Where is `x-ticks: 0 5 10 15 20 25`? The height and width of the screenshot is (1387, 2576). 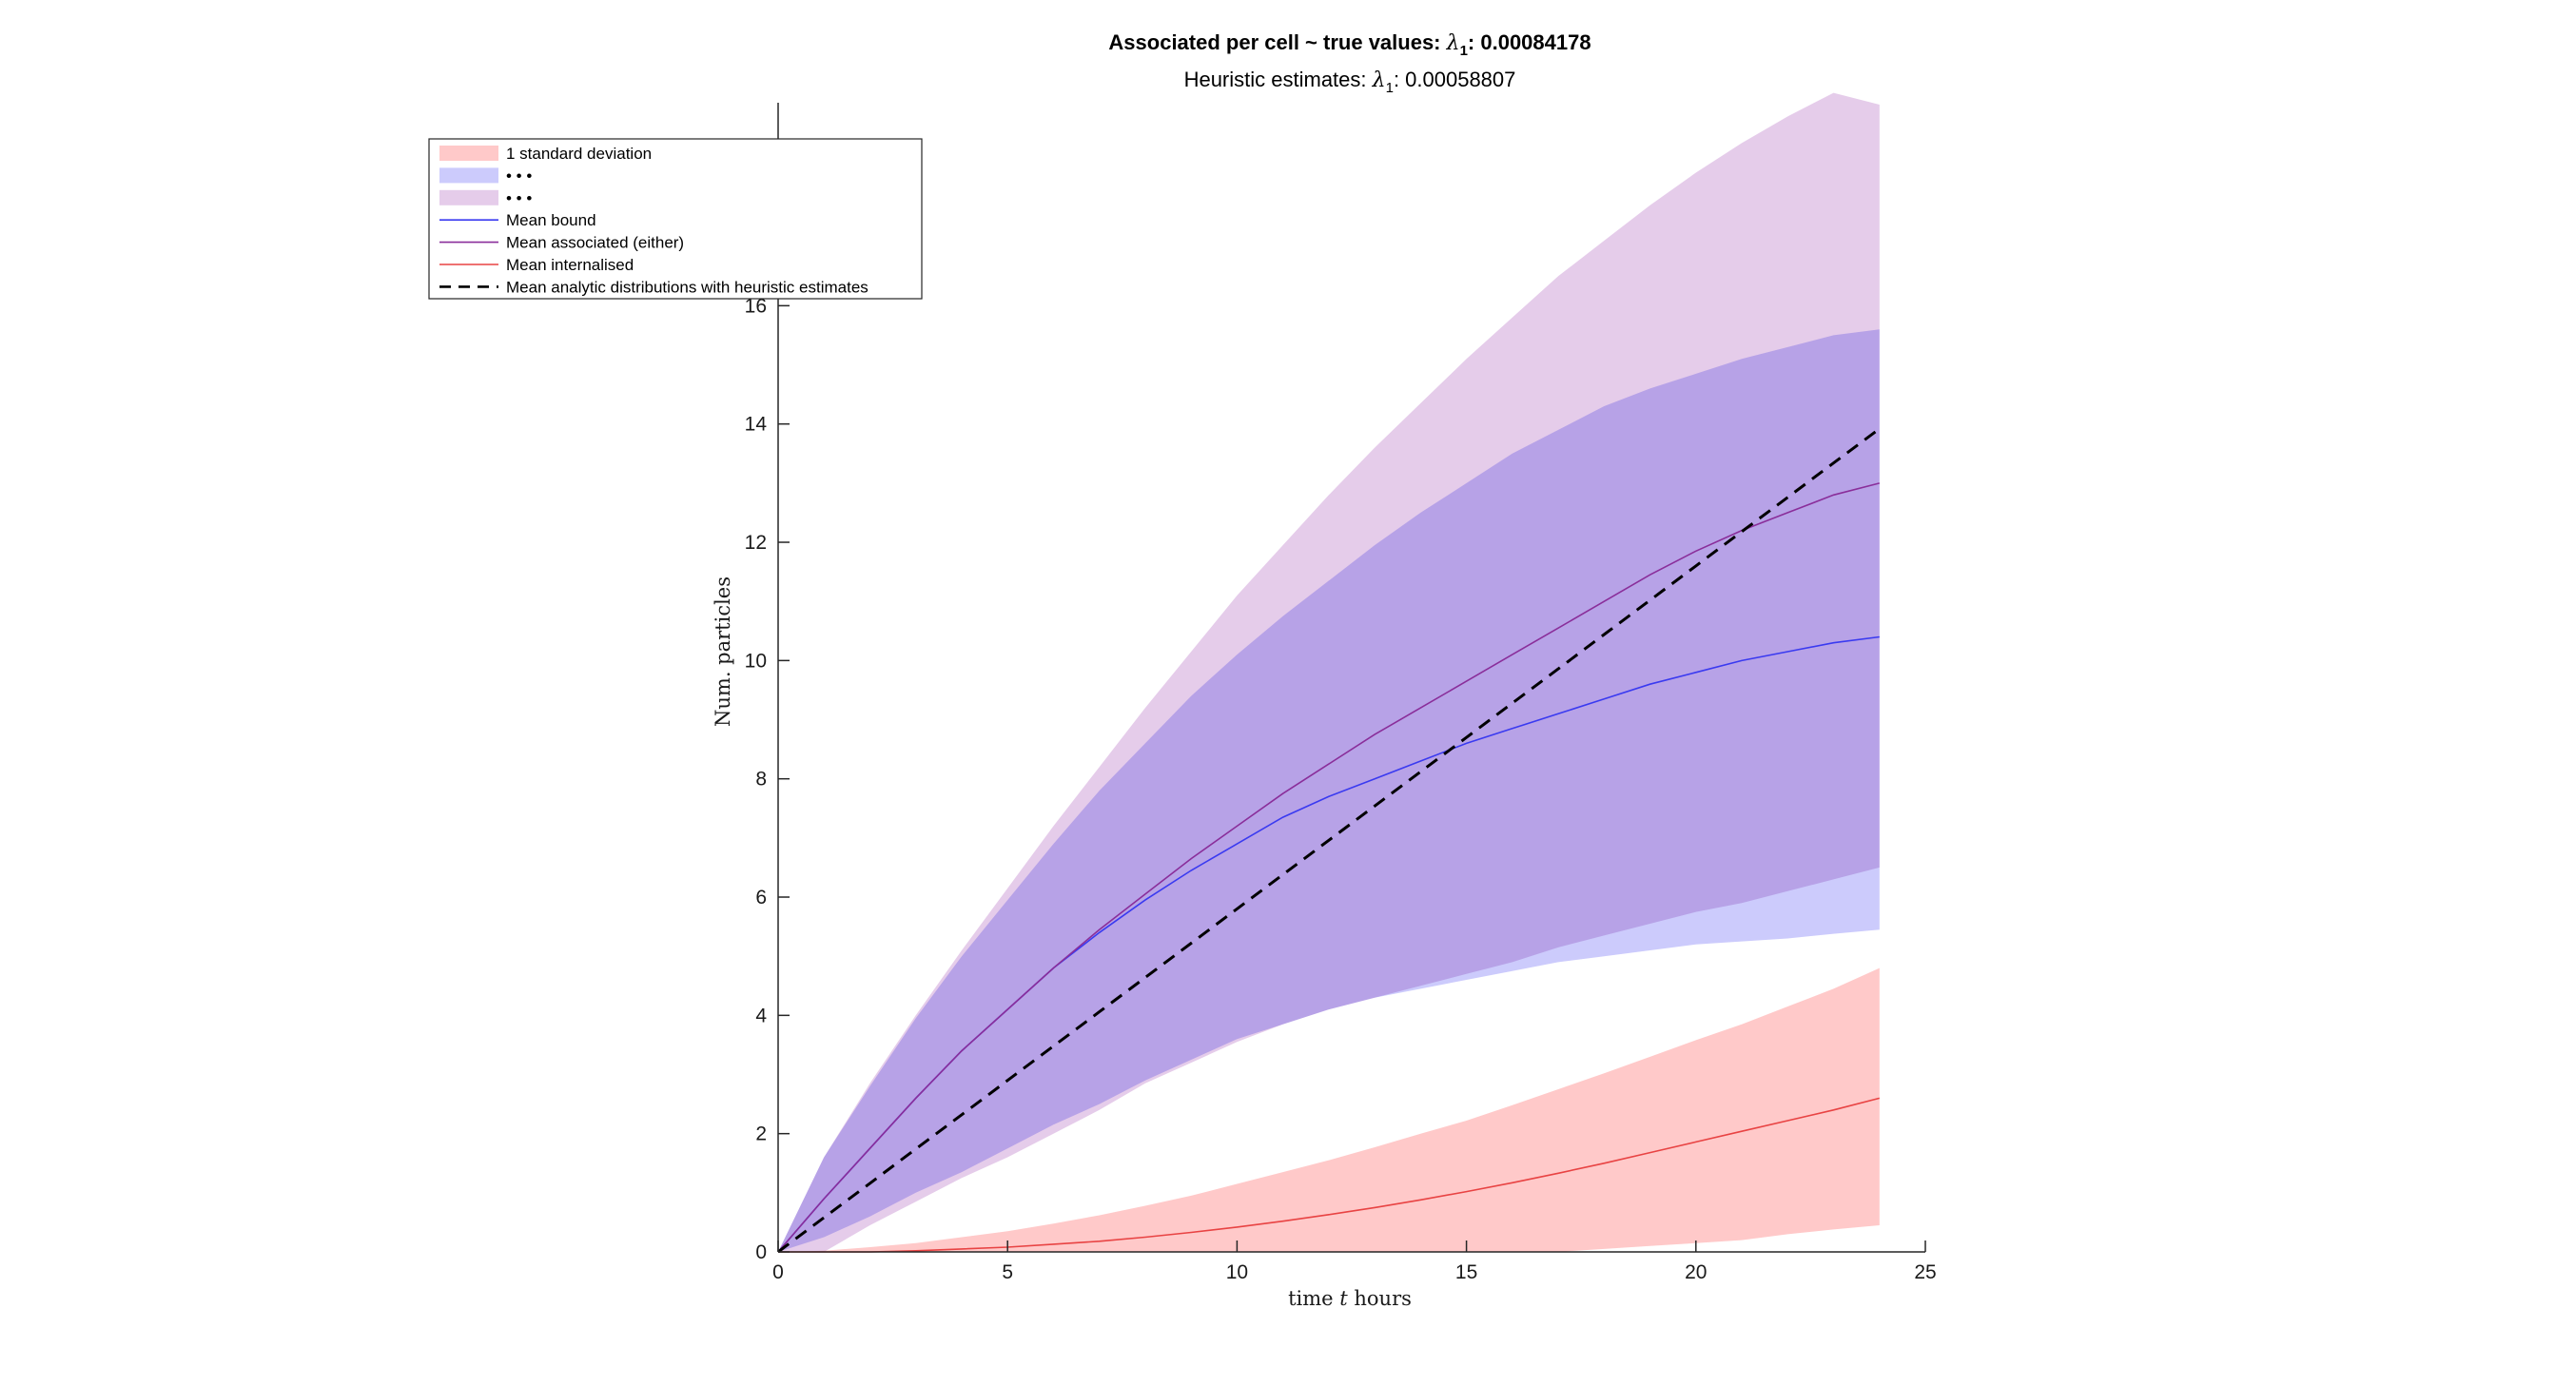 x-ticks: 0 5 10 15 20 25 is located at coordinates (1354, 1261).